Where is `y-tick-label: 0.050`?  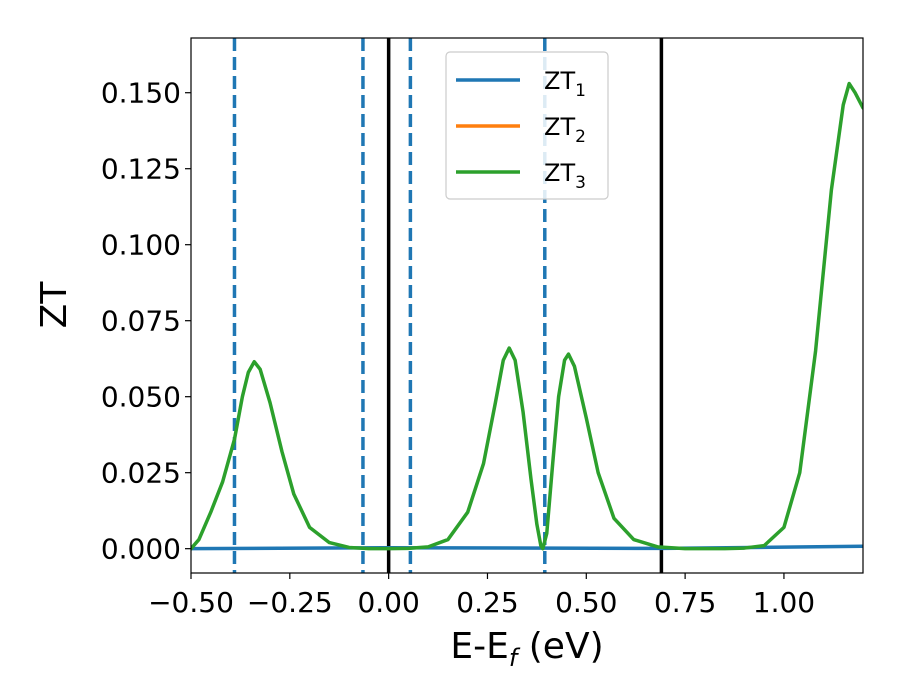 y-tick-label: 0.050 is located at coordinates (141, 397).